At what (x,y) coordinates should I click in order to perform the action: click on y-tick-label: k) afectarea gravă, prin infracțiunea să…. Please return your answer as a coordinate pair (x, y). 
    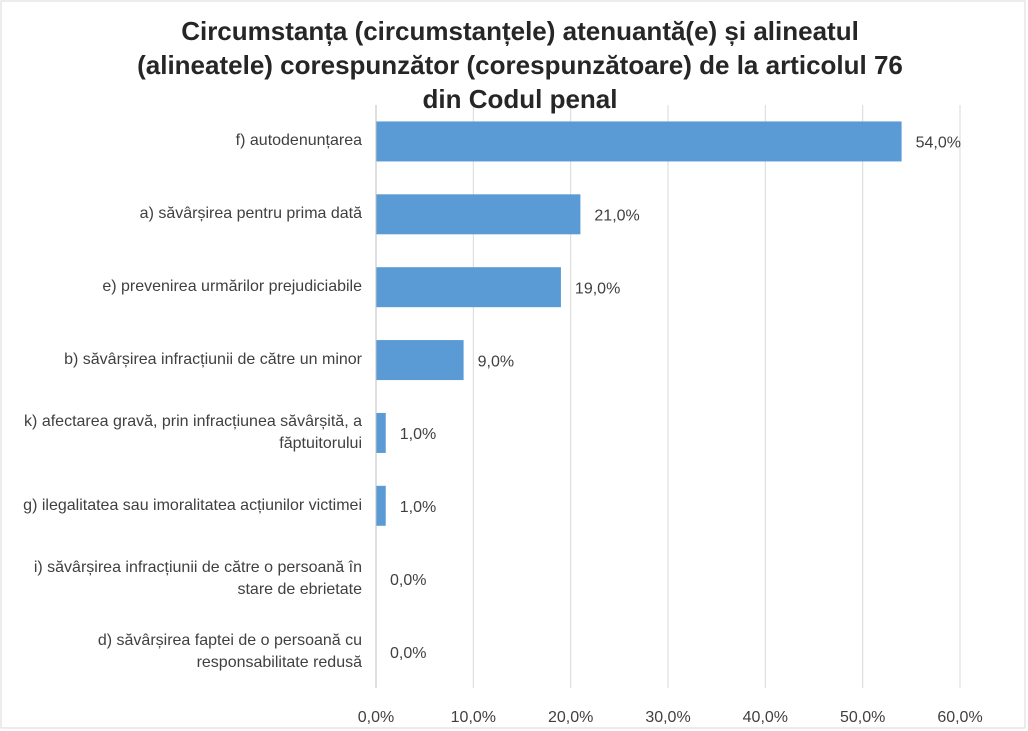
    Looking at the image, I should click on (193, 432).